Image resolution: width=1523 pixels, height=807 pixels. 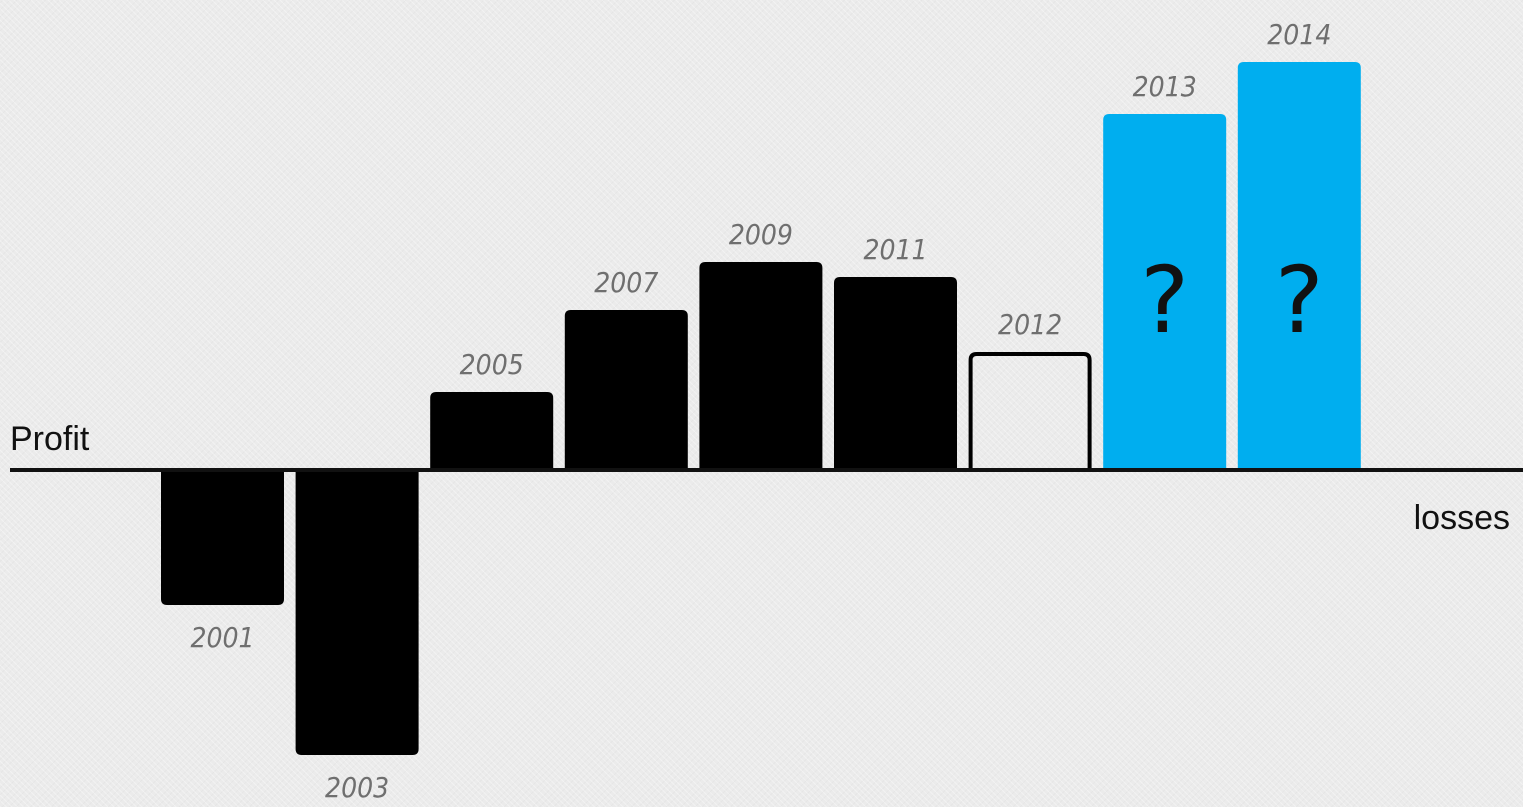 What do you see at coordinates (761, 366) in the screenshot?
I see `bar-2009` at bounding box center [761, 366].